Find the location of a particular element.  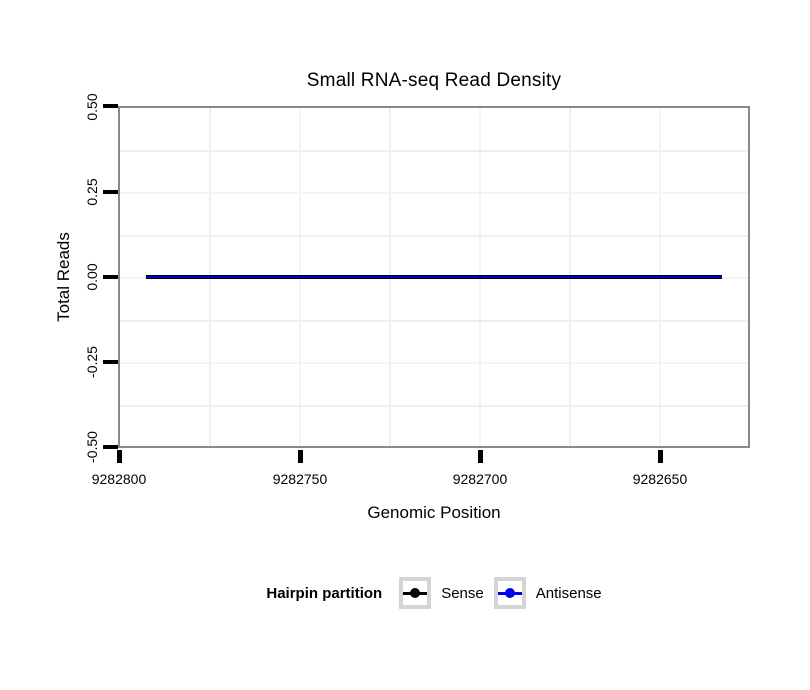

legend-key-sense is located at coordinates (415, 593).